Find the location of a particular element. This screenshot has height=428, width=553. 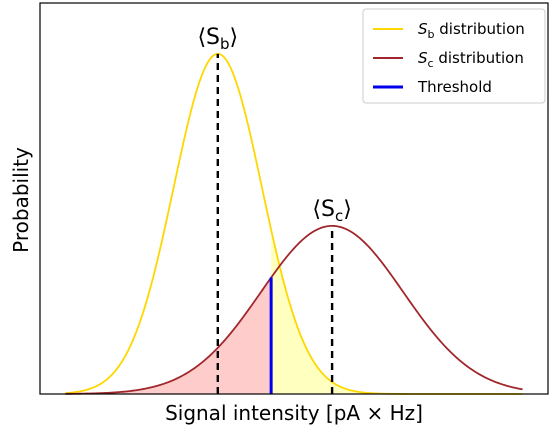

sc-mean-label: ⟨Sc⟩ is located at coordinates (331, 211).